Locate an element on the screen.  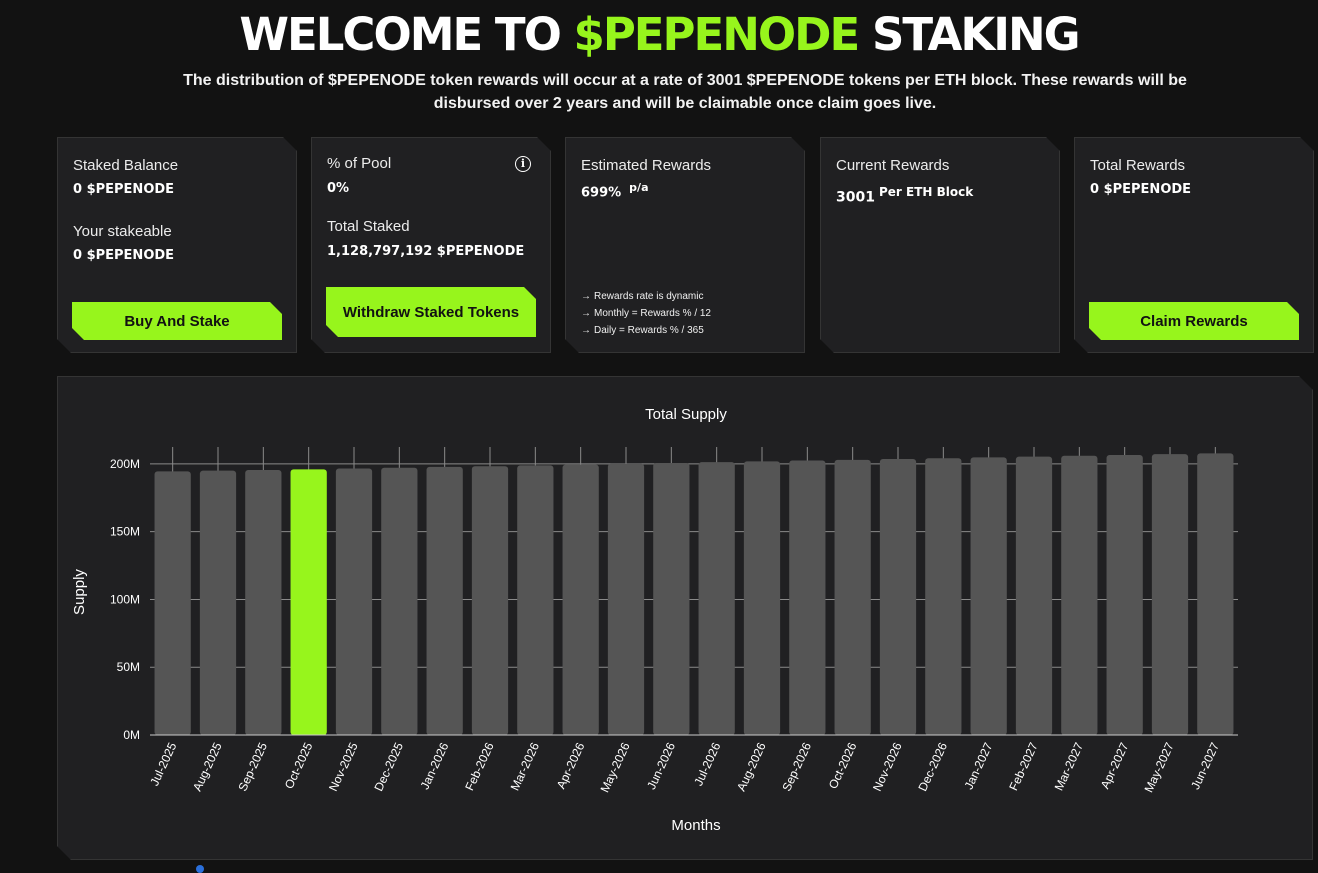
x-tick-label: Jul-2025 is located at coordinates (163, 764).